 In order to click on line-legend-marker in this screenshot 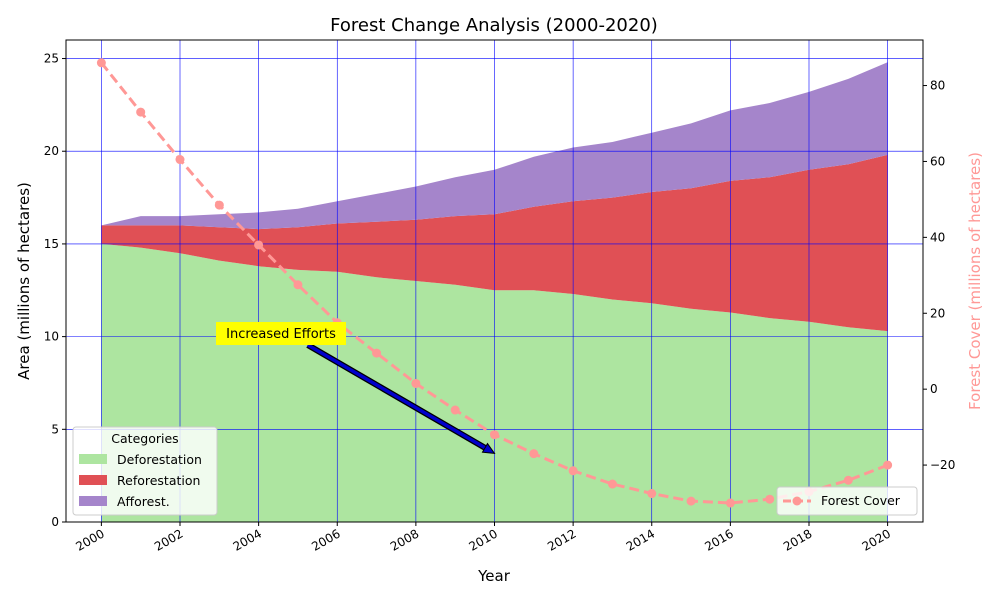, I will do `click(797, 501)`.